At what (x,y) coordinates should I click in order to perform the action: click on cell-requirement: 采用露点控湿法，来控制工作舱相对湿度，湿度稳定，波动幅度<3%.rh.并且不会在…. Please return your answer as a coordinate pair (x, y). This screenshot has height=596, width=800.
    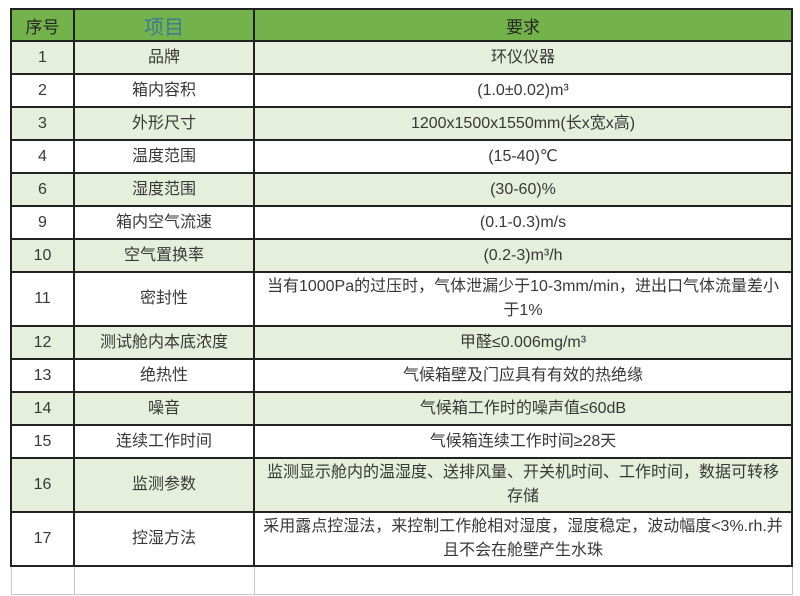
    Looking at the image, I should click on (523, 539).